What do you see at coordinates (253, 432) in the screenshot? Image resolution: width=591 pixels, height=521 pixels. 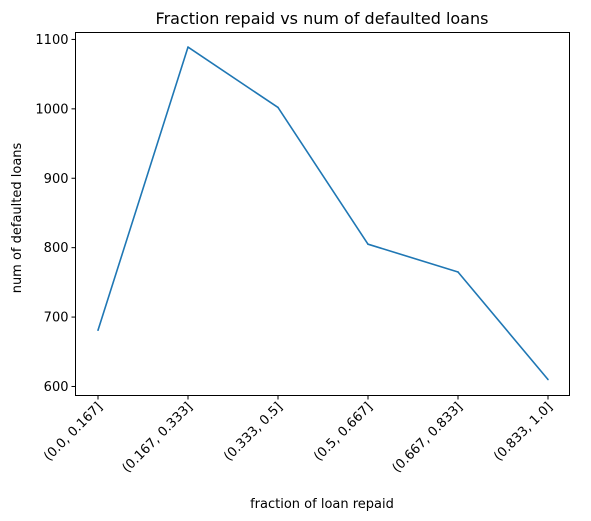 I see `x-tick-label: (0.333, 0.5]` at bounding box center [253, 432].